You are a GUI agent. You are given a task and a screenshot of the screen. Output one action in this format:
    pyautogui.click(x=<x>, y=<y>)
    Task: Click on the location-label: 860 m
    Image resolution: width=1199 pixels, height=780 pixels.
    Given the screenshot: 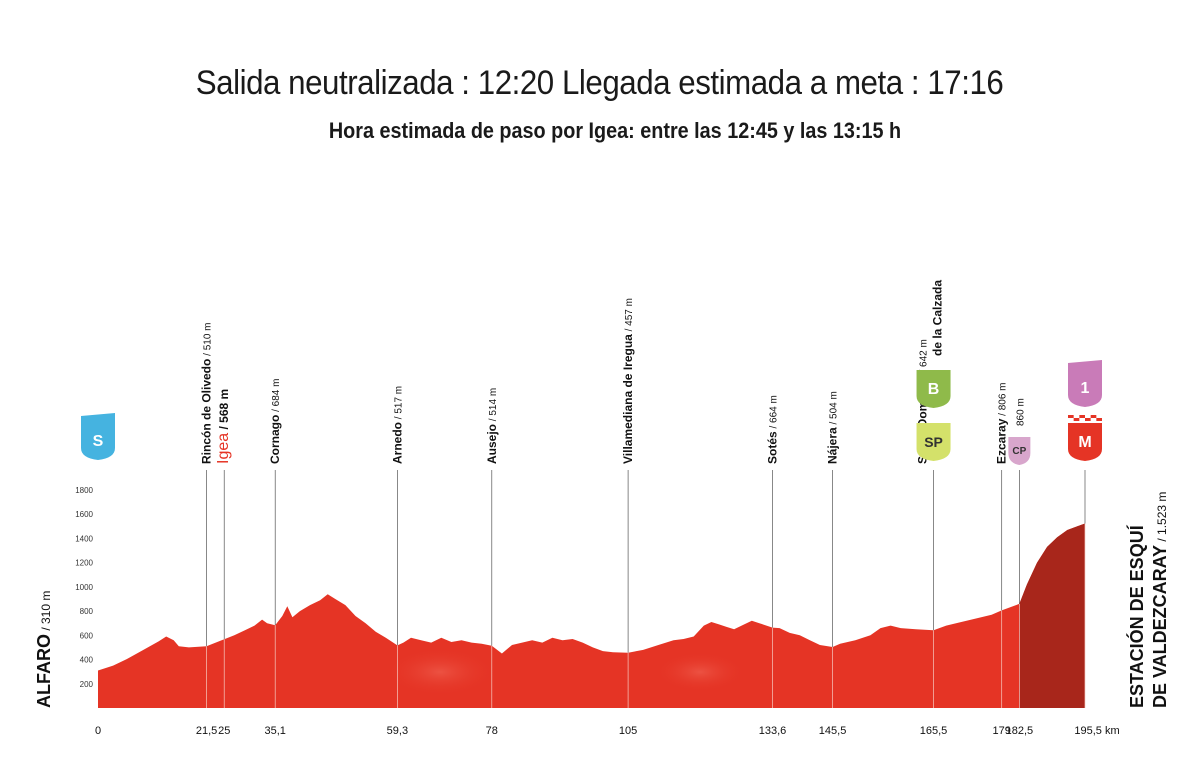 What is the action you would take?
    pyautogui.click(x=1020, y=412)
    